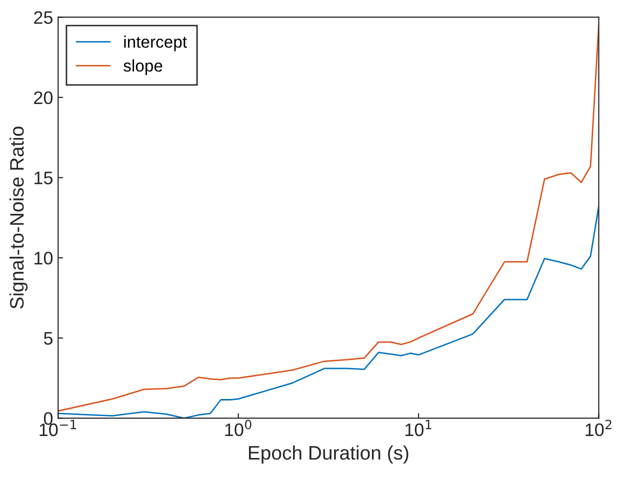  Describe the element at coordinates (238, 428) in the screenshot. I see `x-tick-label: 10$^{0}$` at that location.